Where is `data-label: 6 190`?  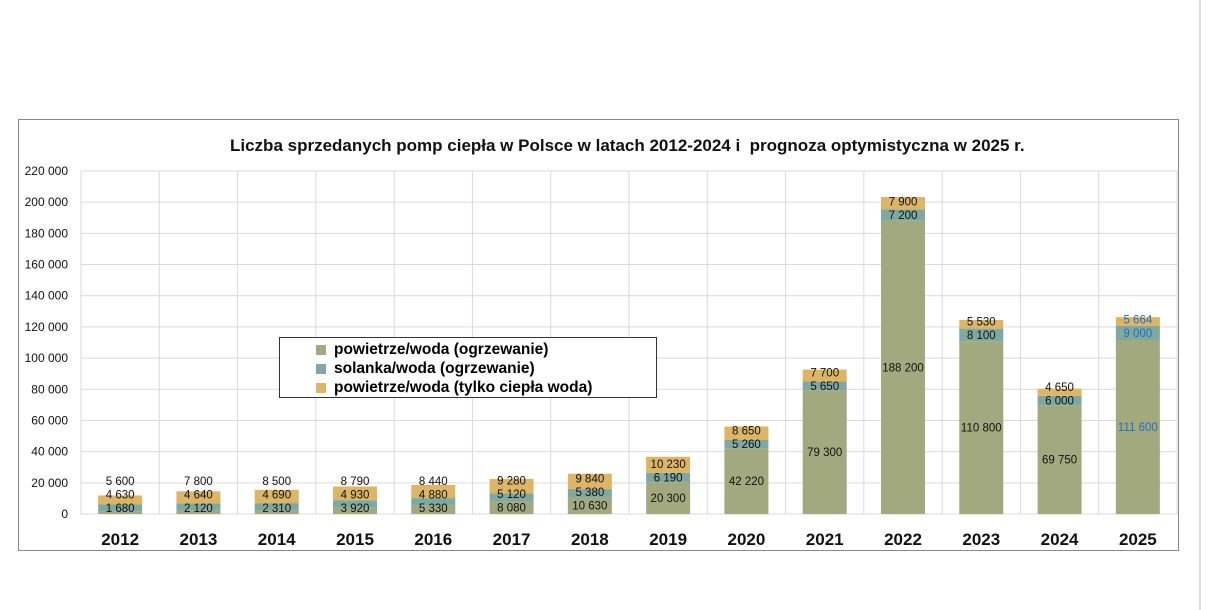
data-label: 6 190 is located at coordinates (668, 479).